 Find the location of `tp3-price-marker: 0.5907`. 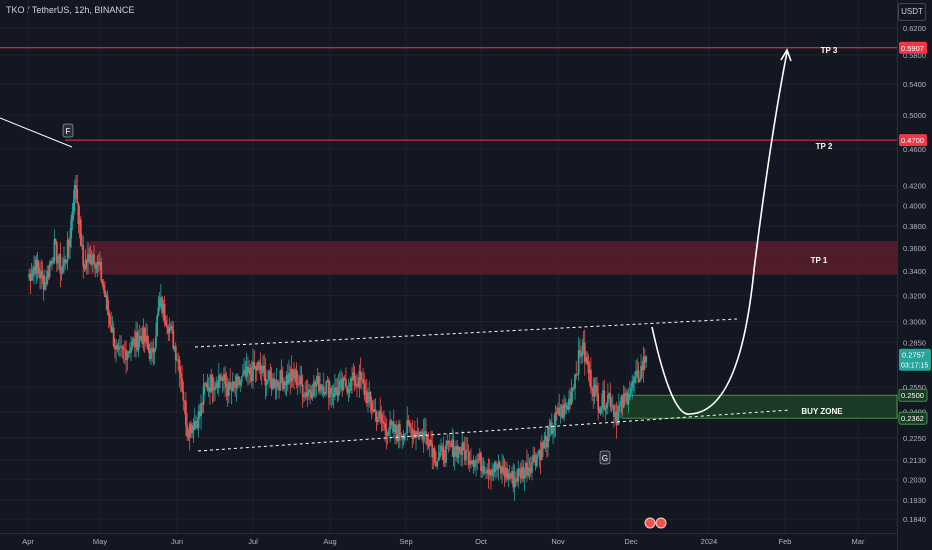

tp3-price-marker: 0.5907 is located at coordinates (912, 48).